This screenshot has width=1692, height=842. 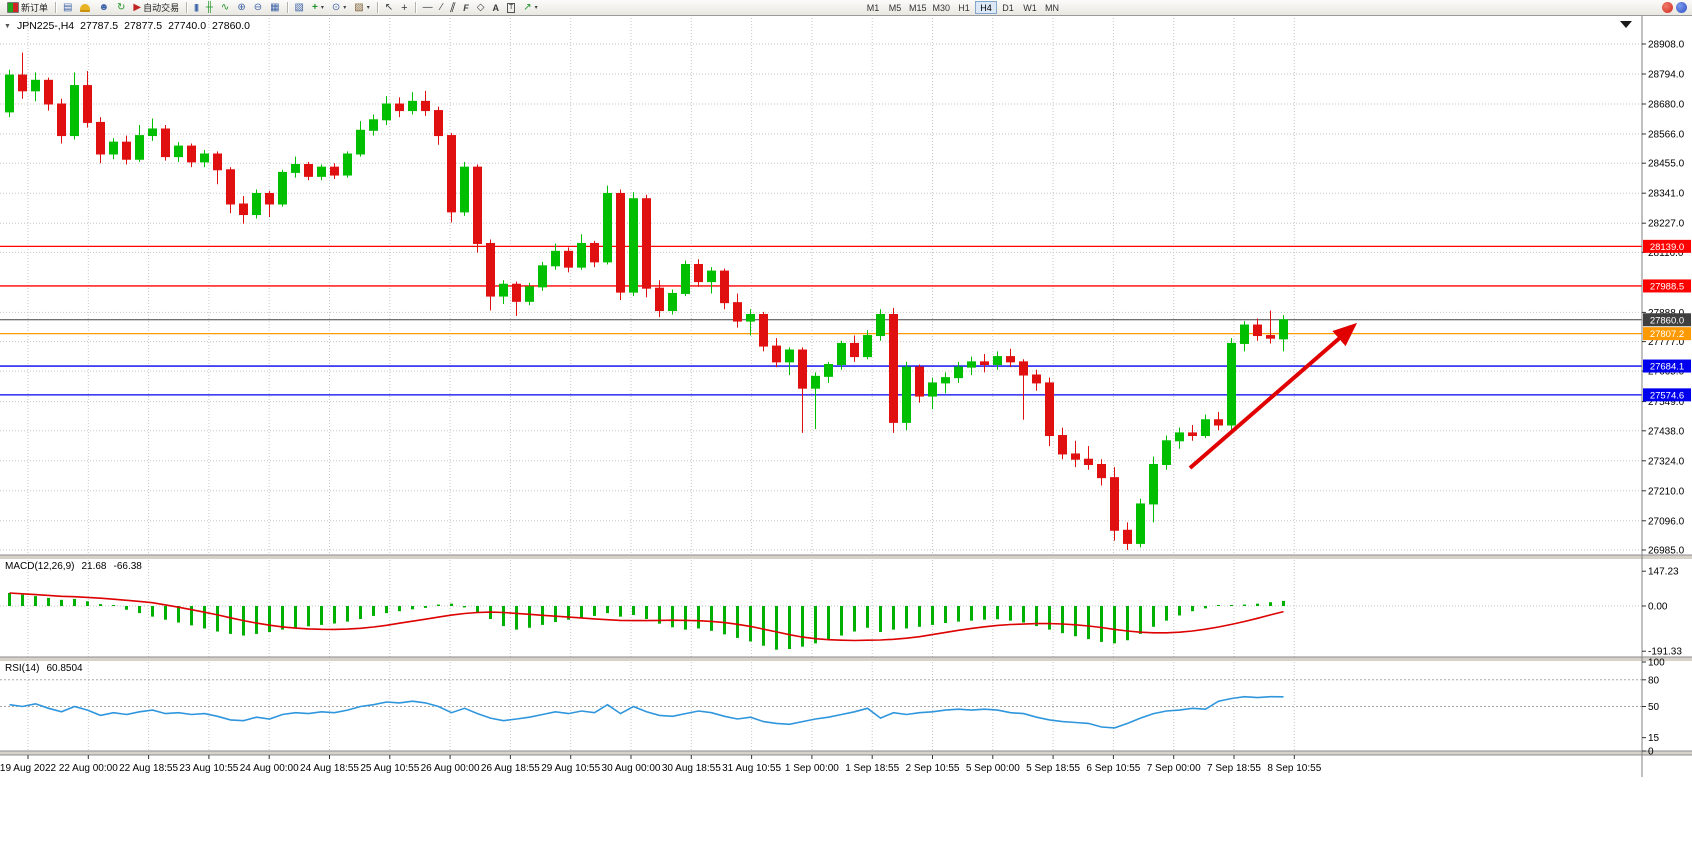 I want to click on arrows-icon: ↗, so click(x=527, y=7).